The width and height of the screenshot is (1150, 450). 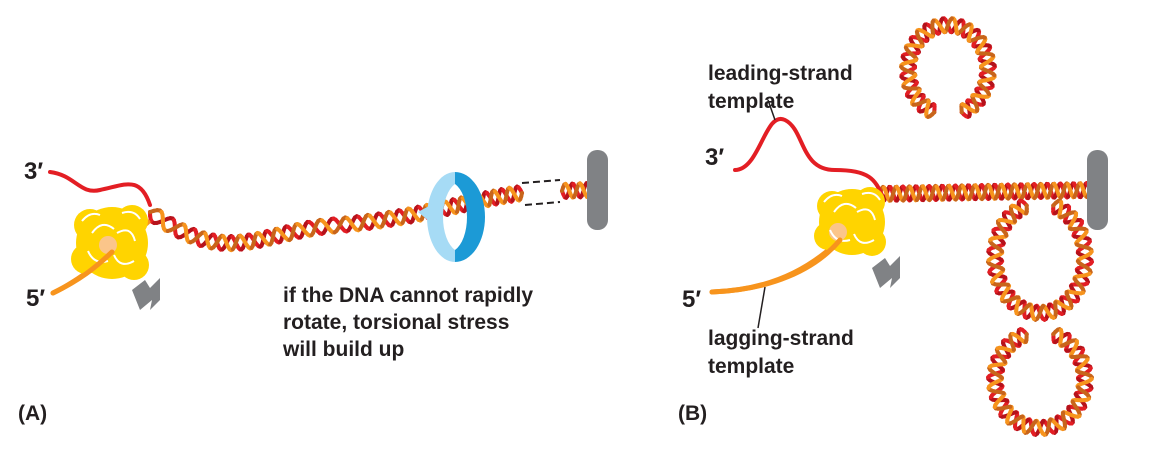 I want to click on lagging-strand-label-1: lagging-strand, so click(x=781, y=338).